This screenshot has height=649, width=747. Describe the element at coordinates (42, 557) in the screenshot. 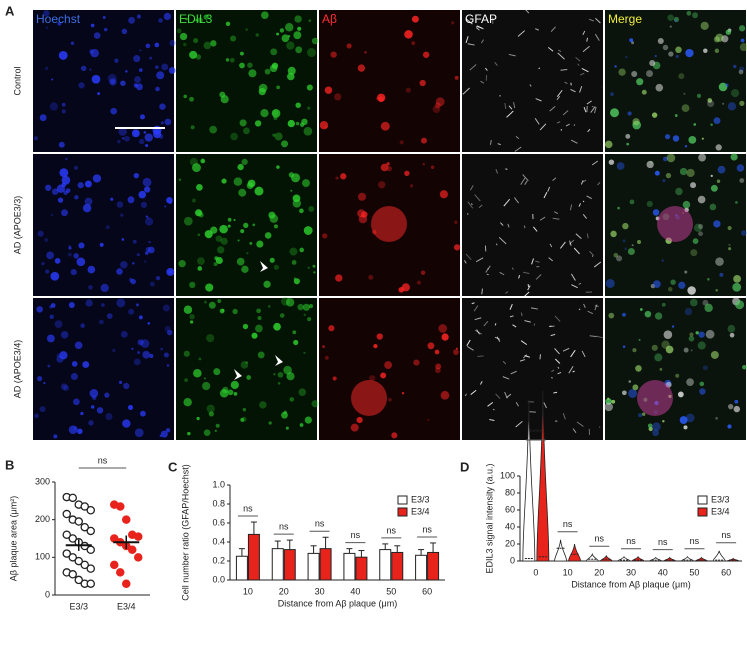

I see `y-tick-label: 100` at that location.